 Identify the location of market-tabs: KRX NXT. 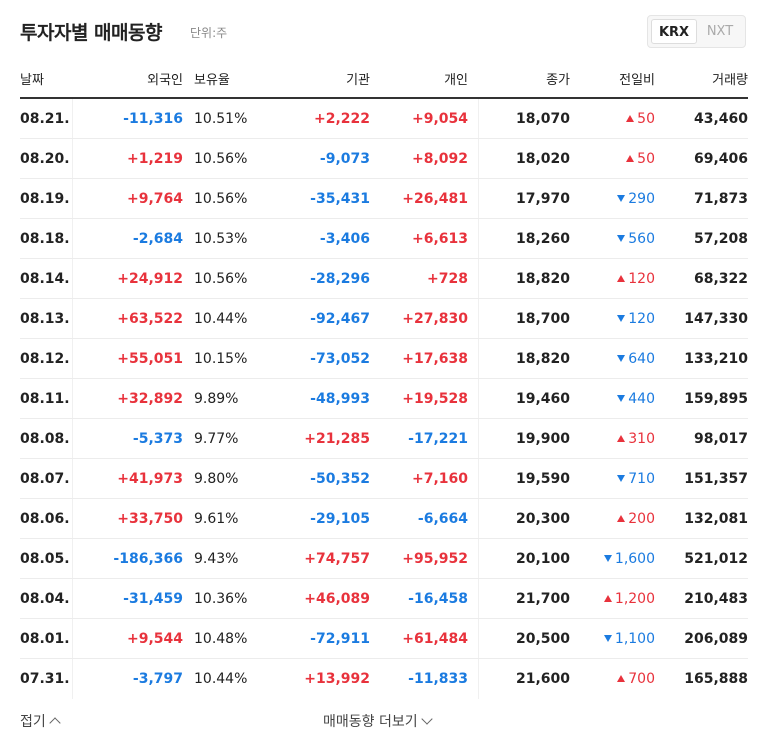
(696, 31).